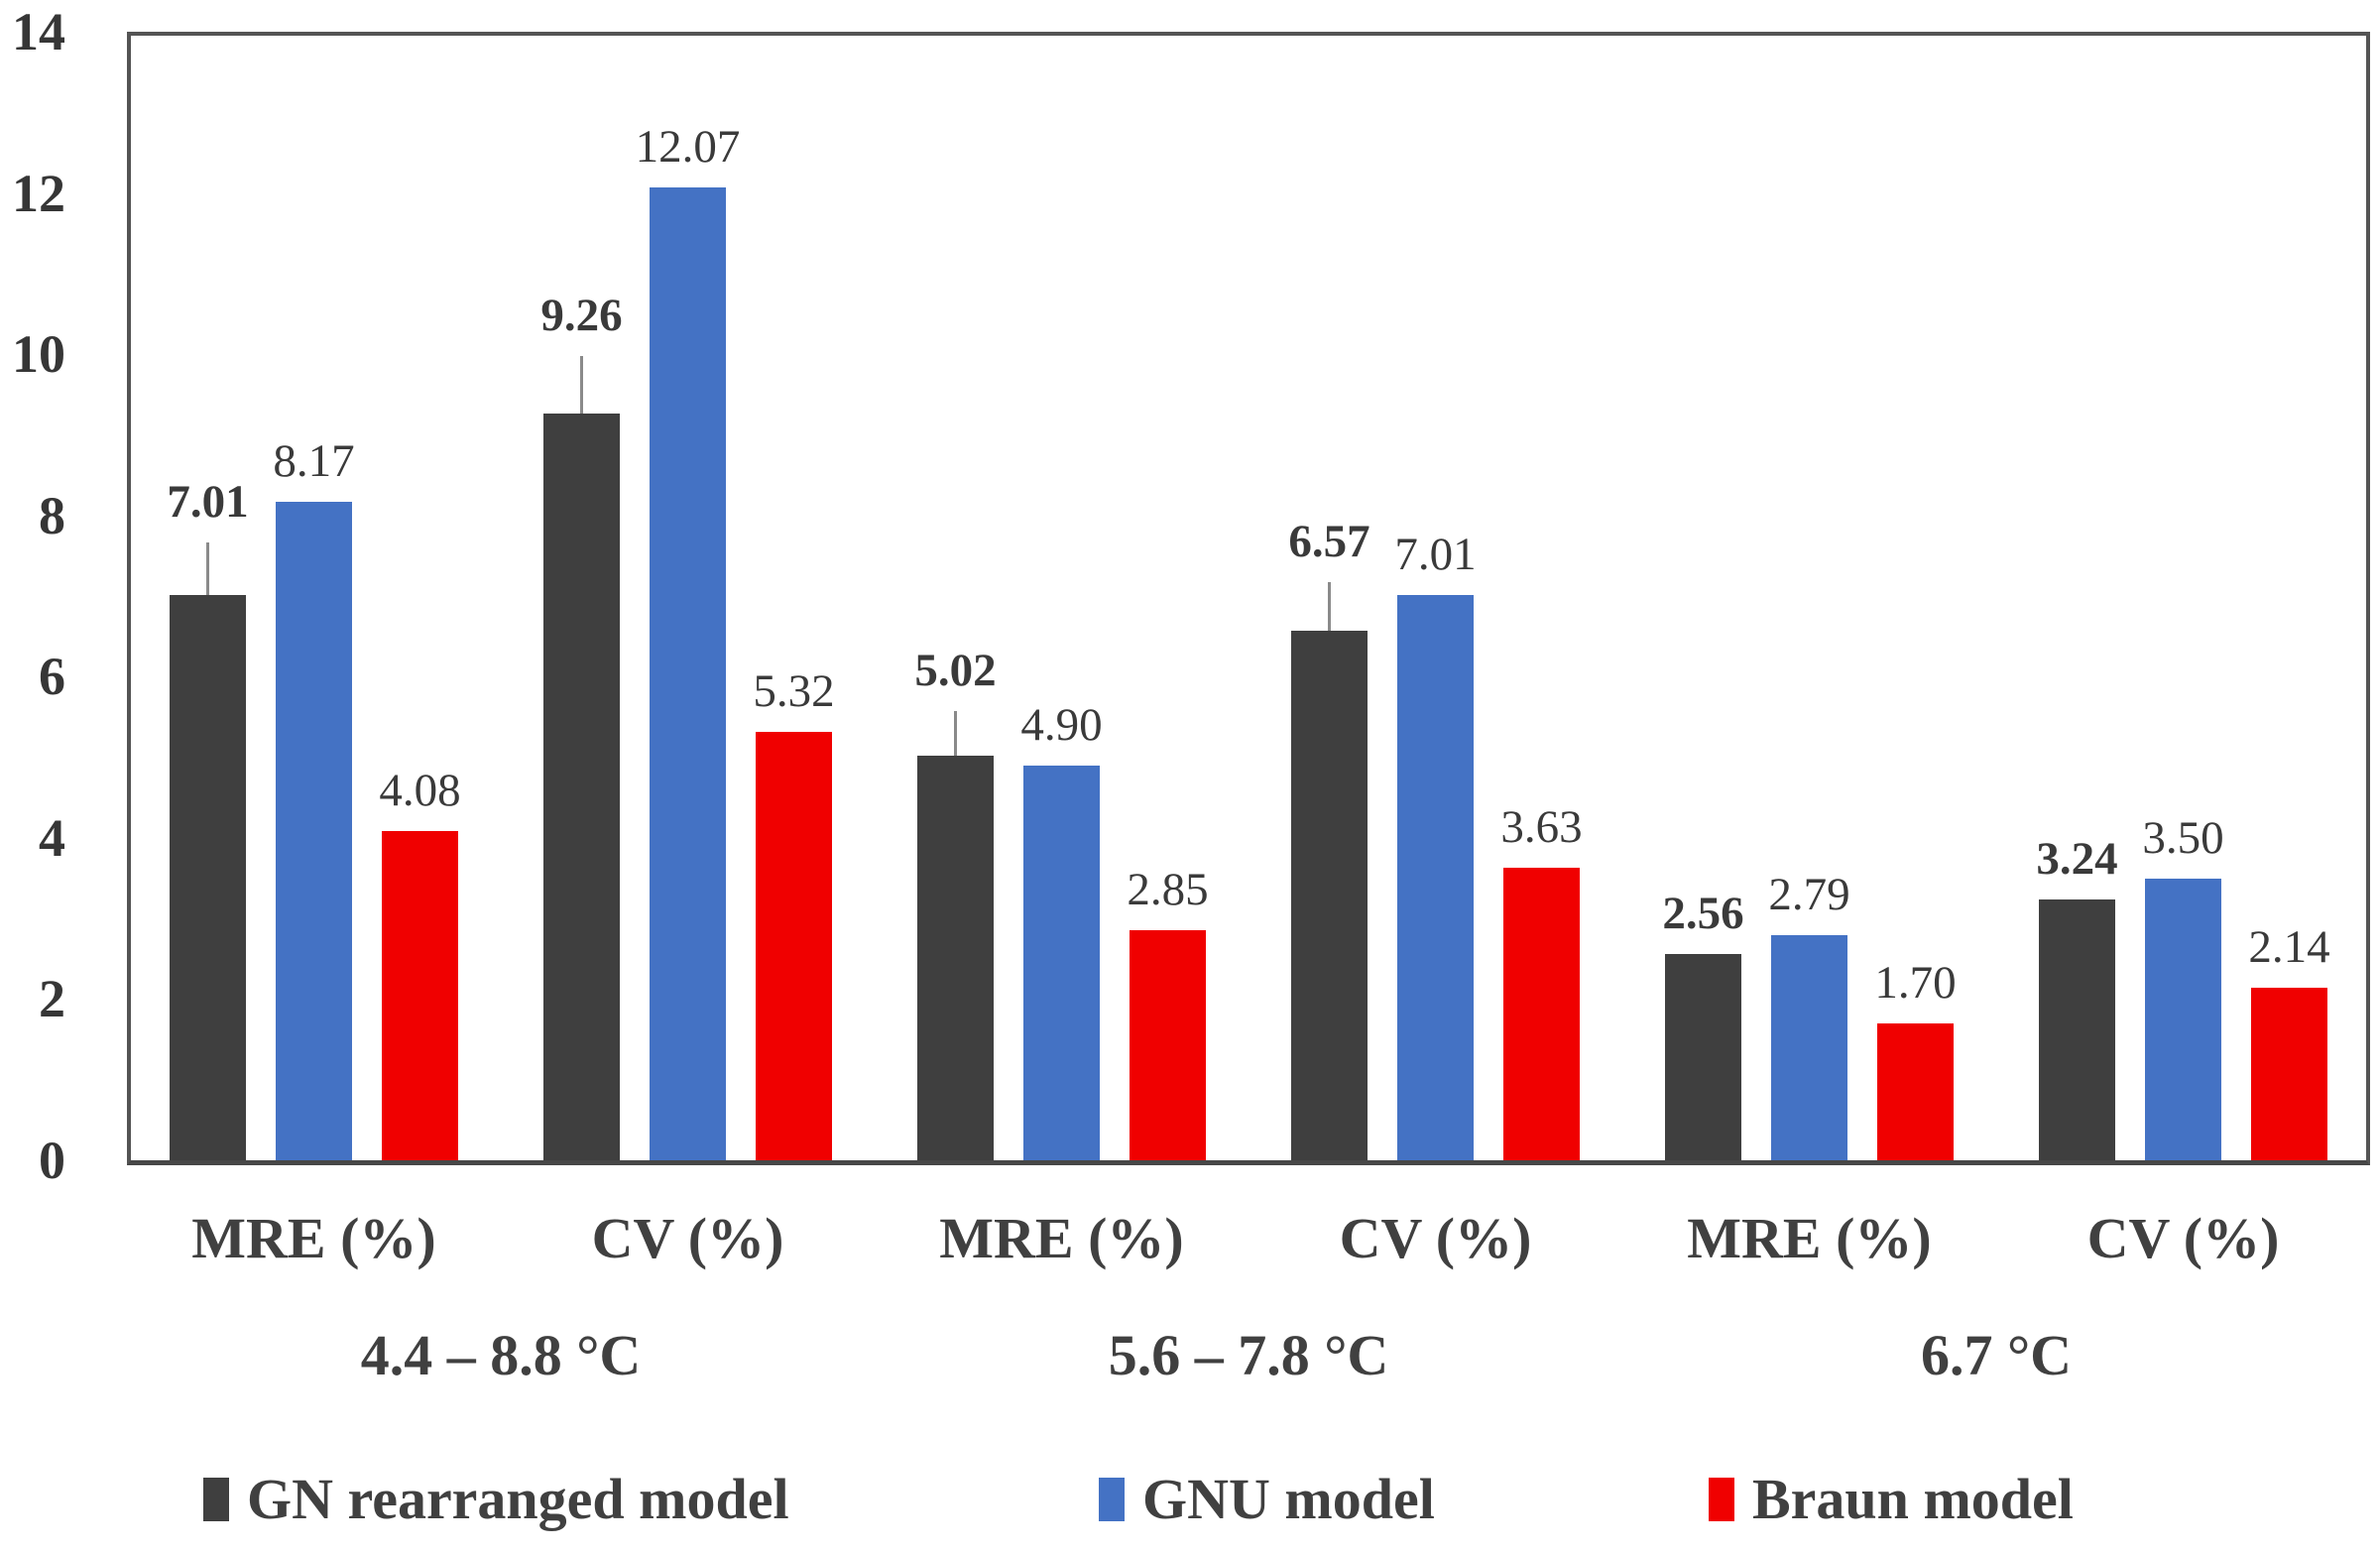  I want to click on bar-value-label: 4.90, so click(1061, 724).